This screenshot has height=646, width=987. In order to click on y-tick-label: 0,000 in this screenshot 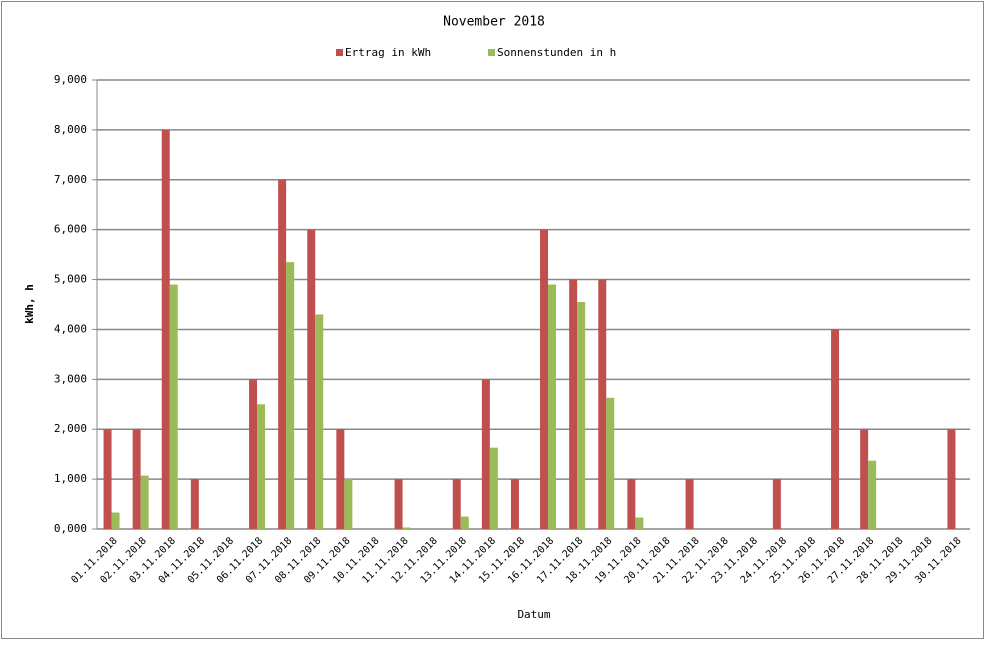, I will do `click(70, 528)`.